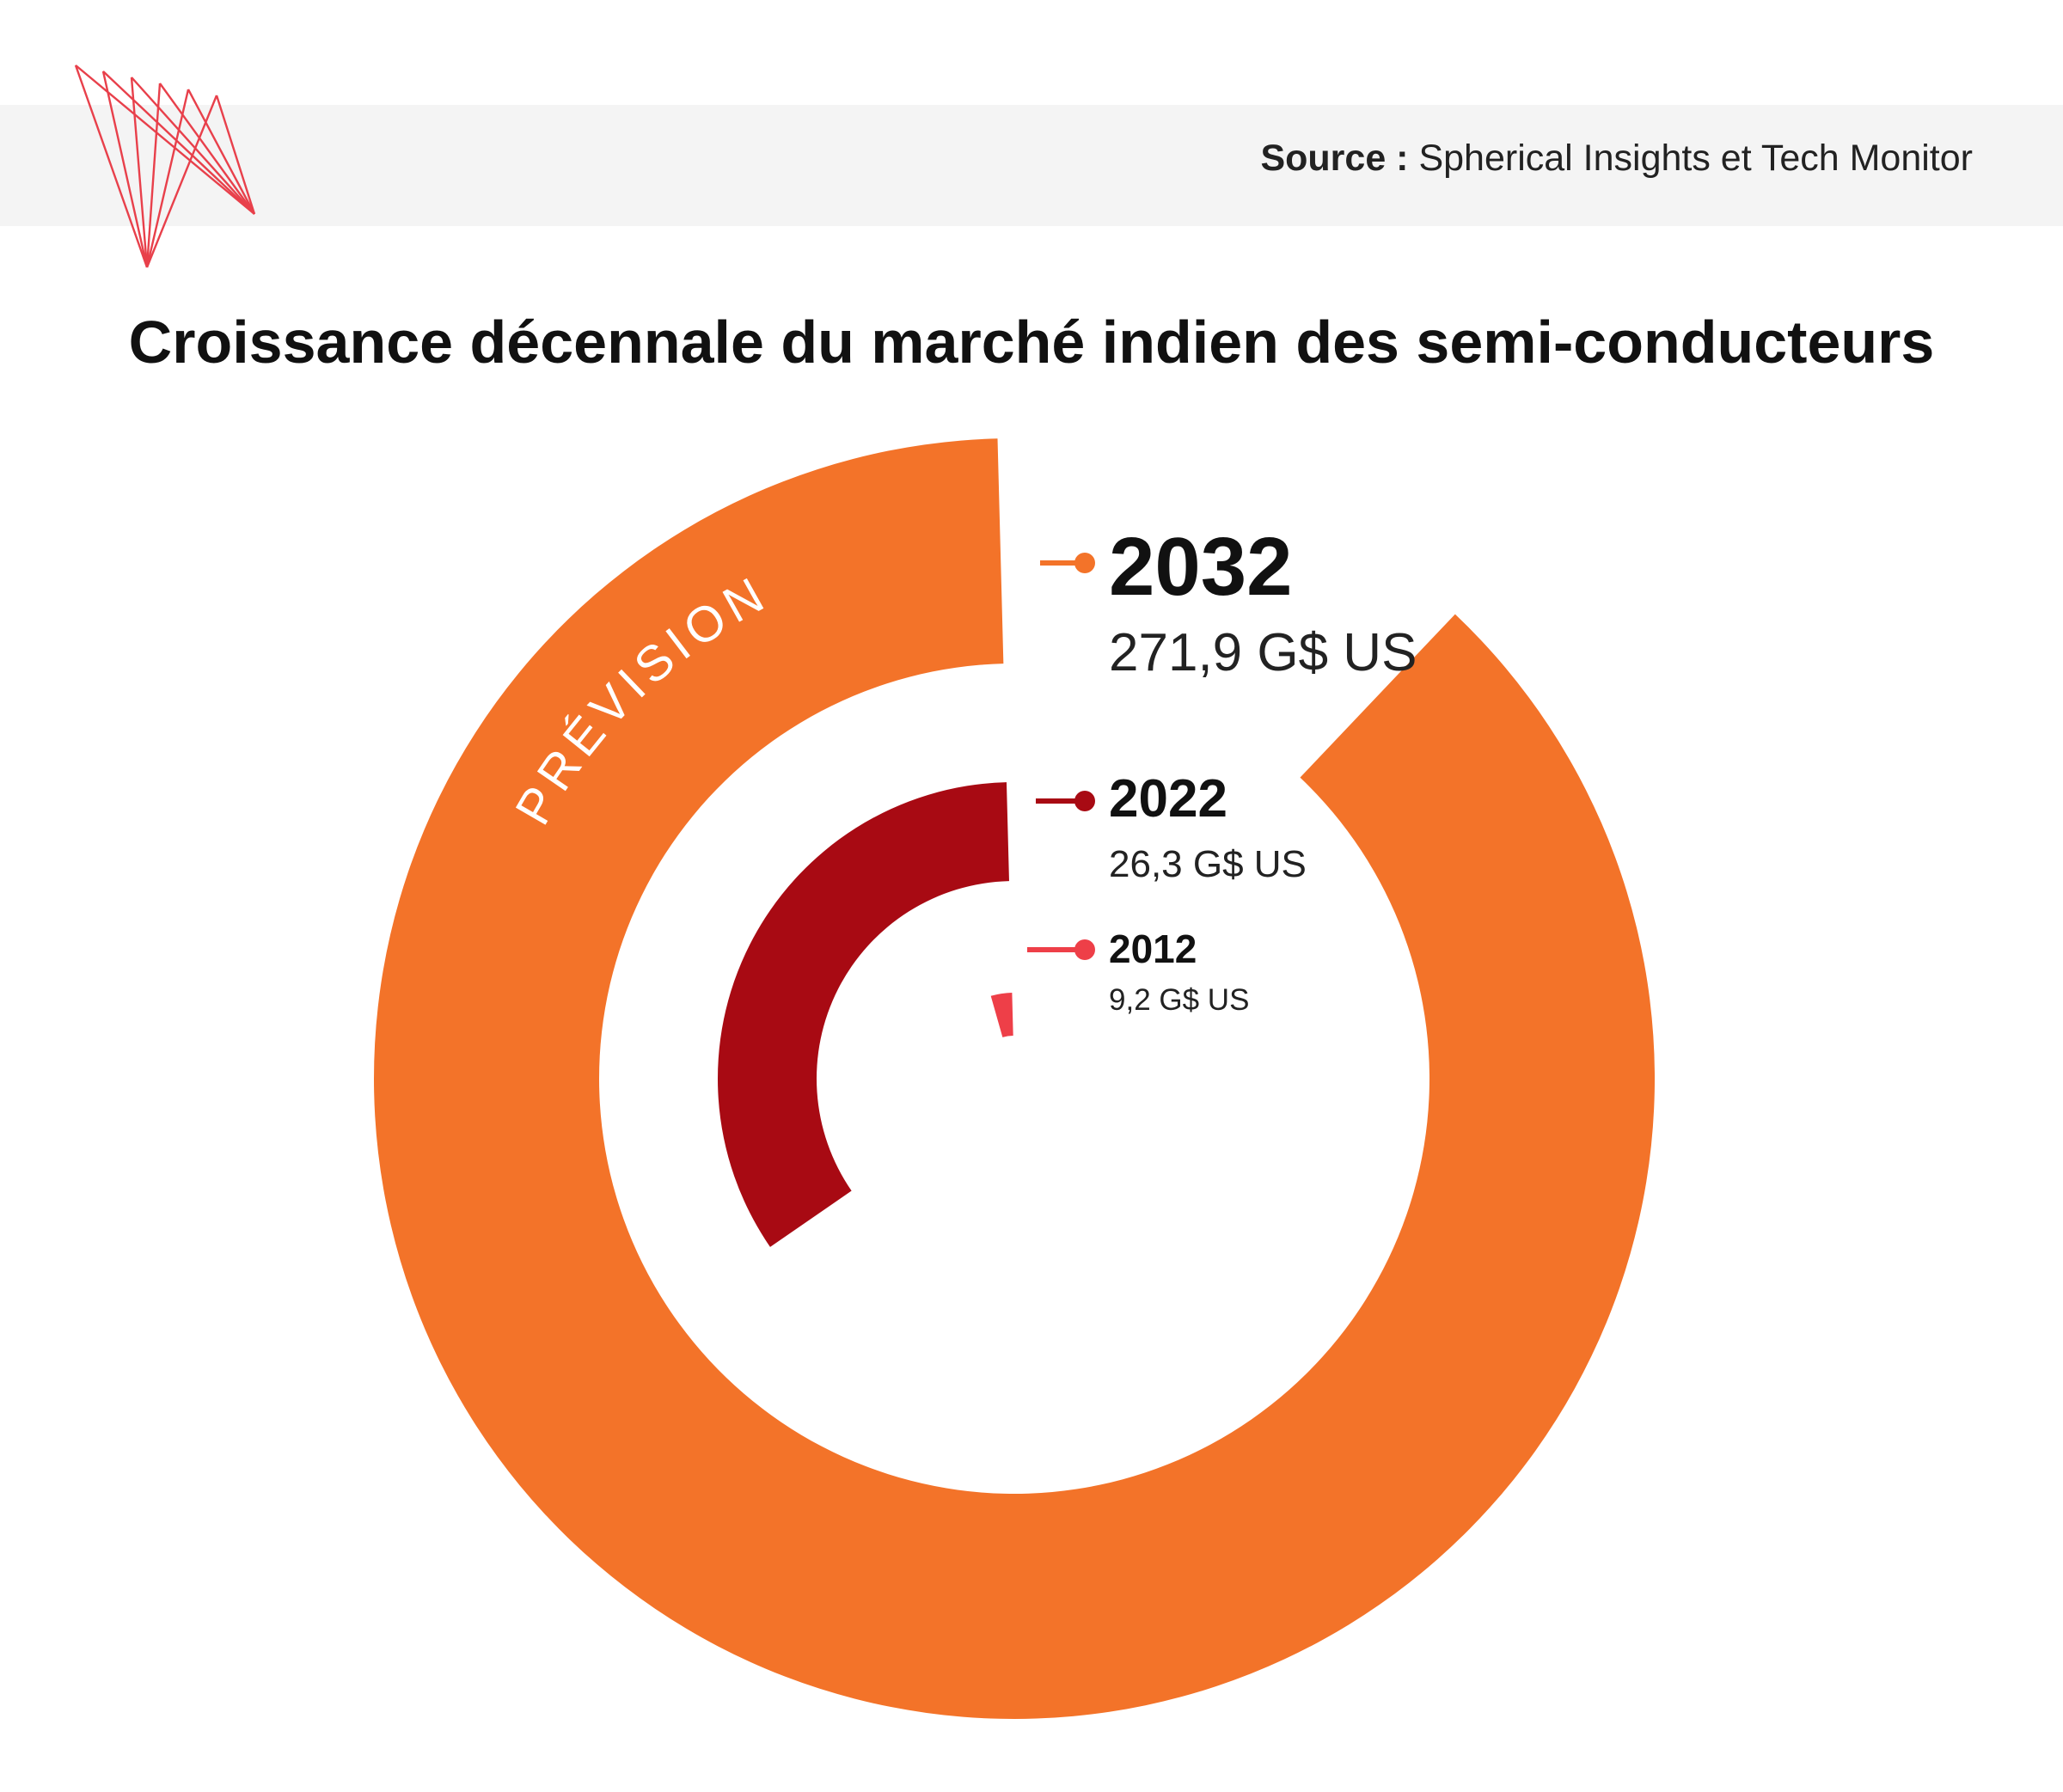  I want to click on year-label-2012: 2012, so click(1153, 949).